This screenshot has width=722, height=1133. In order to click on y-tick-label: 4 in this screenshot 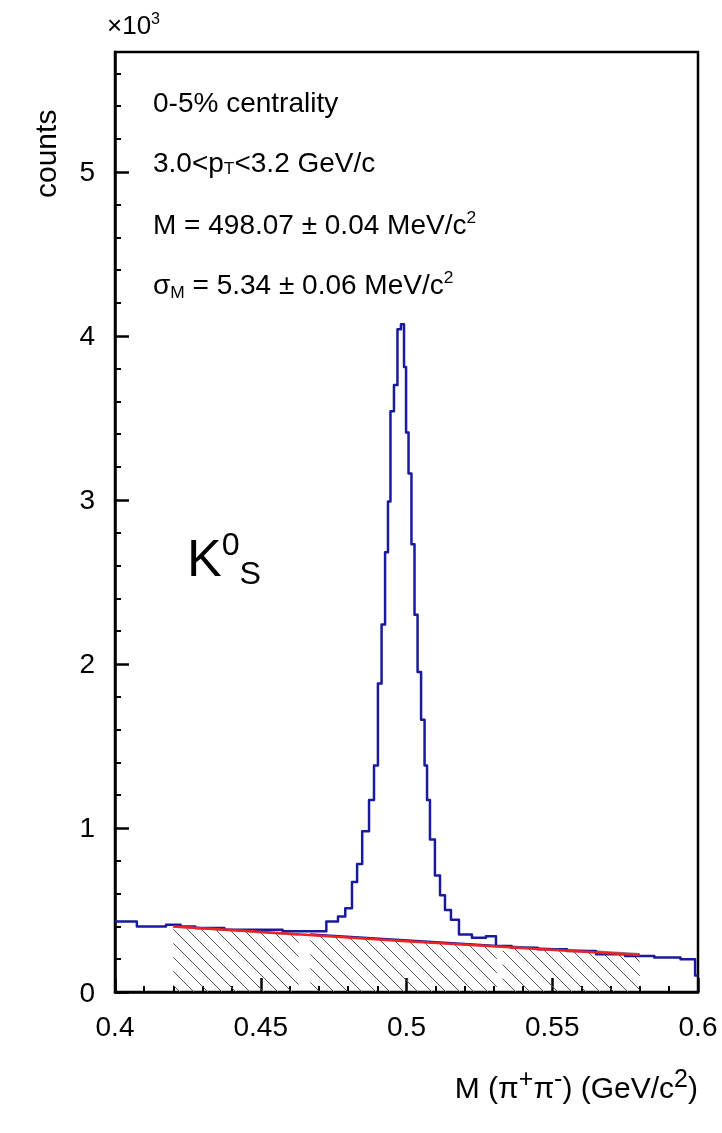, I will do `click(87, 336)`.